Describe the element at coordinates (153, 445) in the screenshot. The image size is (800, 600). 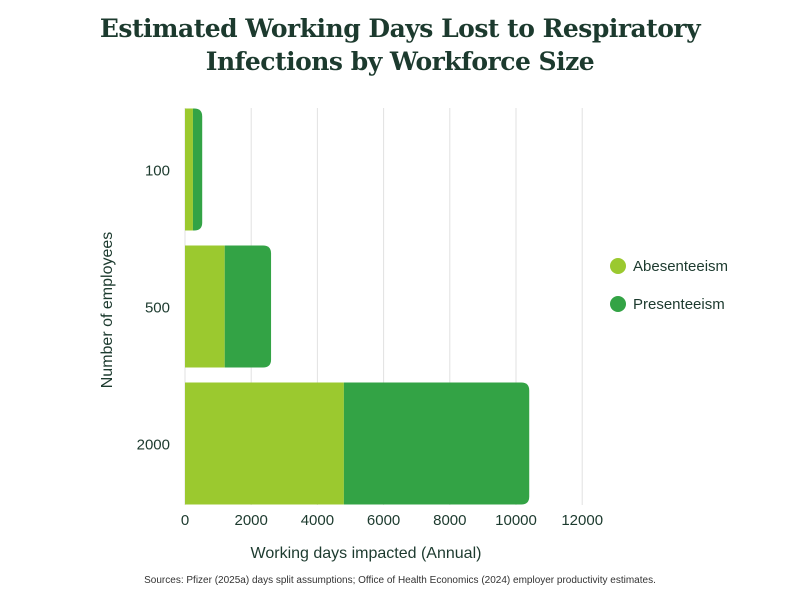
I see `y-tick-label: 2000` at that location.